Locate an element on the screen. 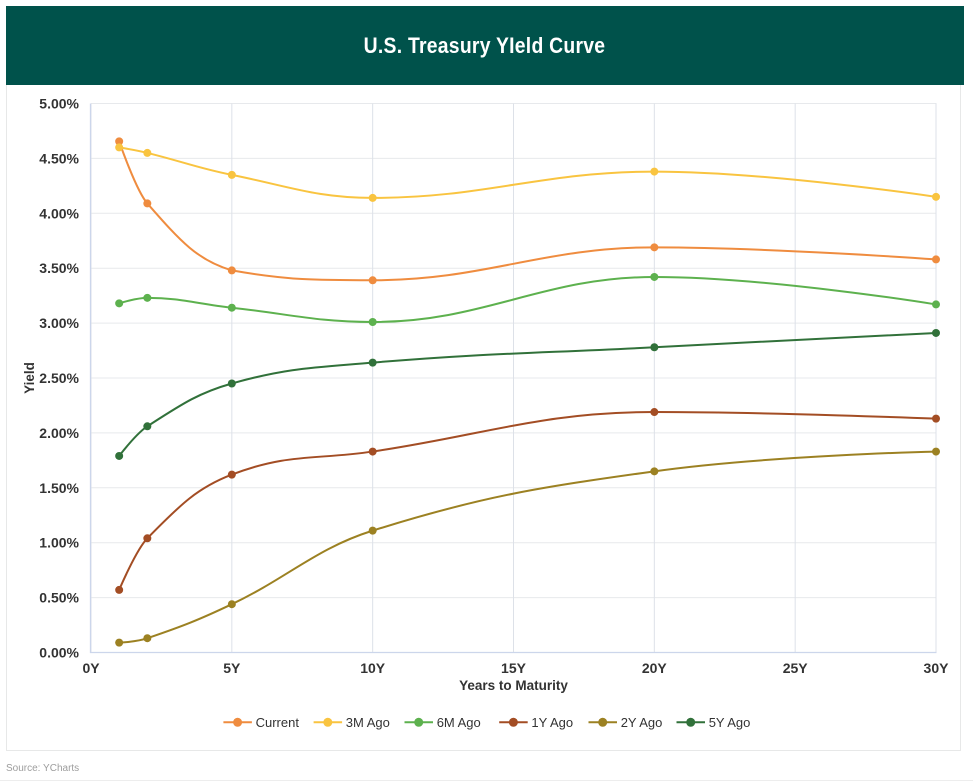 This screenshot has height=782, width=973. svg-text: Yield is located at coordinates (29, 378).